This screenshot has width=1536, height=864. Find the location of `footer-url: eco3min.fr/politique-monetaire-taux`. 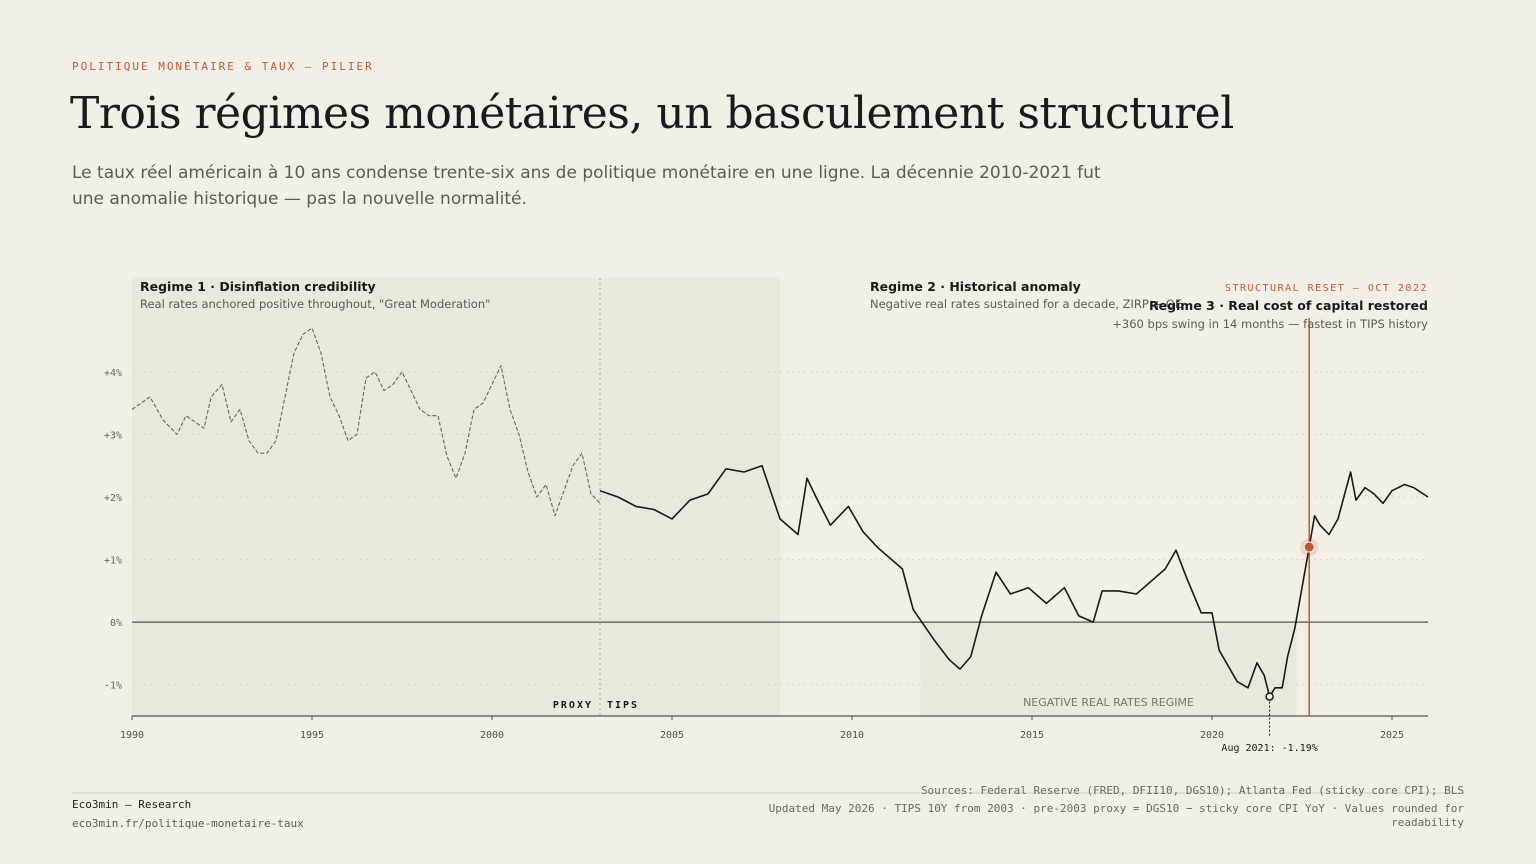

footer-url: eco3min.fr/politique-monetaire-taux is located at coordinates (188, 823).